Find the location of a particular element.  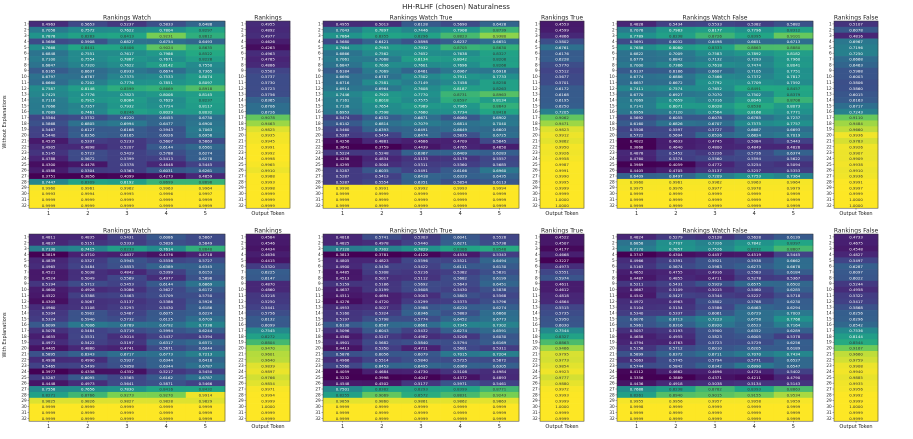

cell-value-label: 0.6389 is located at coordinates (166, 266).